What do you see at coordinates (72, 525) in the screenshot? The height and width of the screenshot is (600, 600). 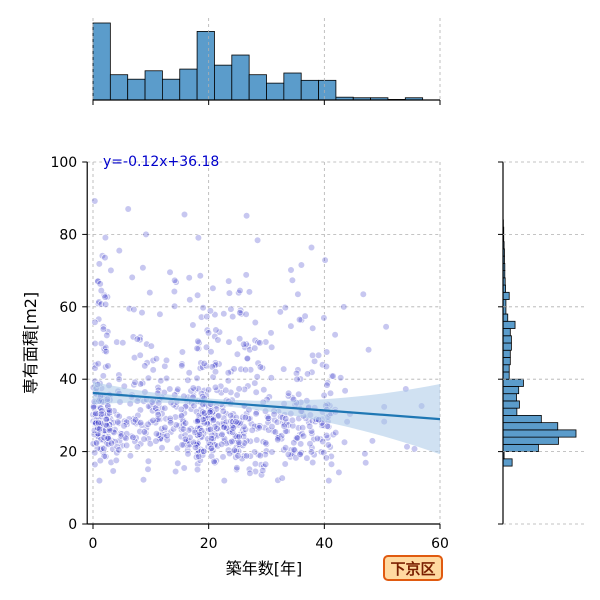 I see `y-tick-label: 0` at bounding box center [72, 525].